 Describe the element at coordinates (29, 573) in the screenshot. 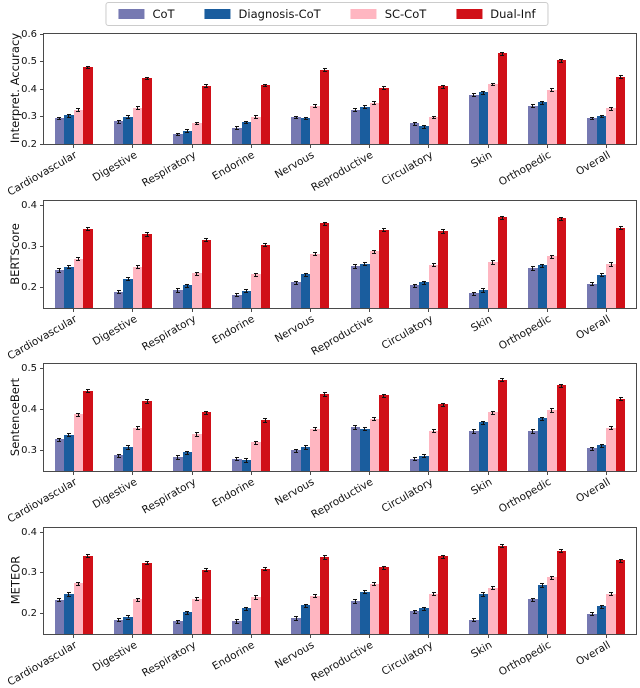

I see `y-tick-label: 0.3` at that location.